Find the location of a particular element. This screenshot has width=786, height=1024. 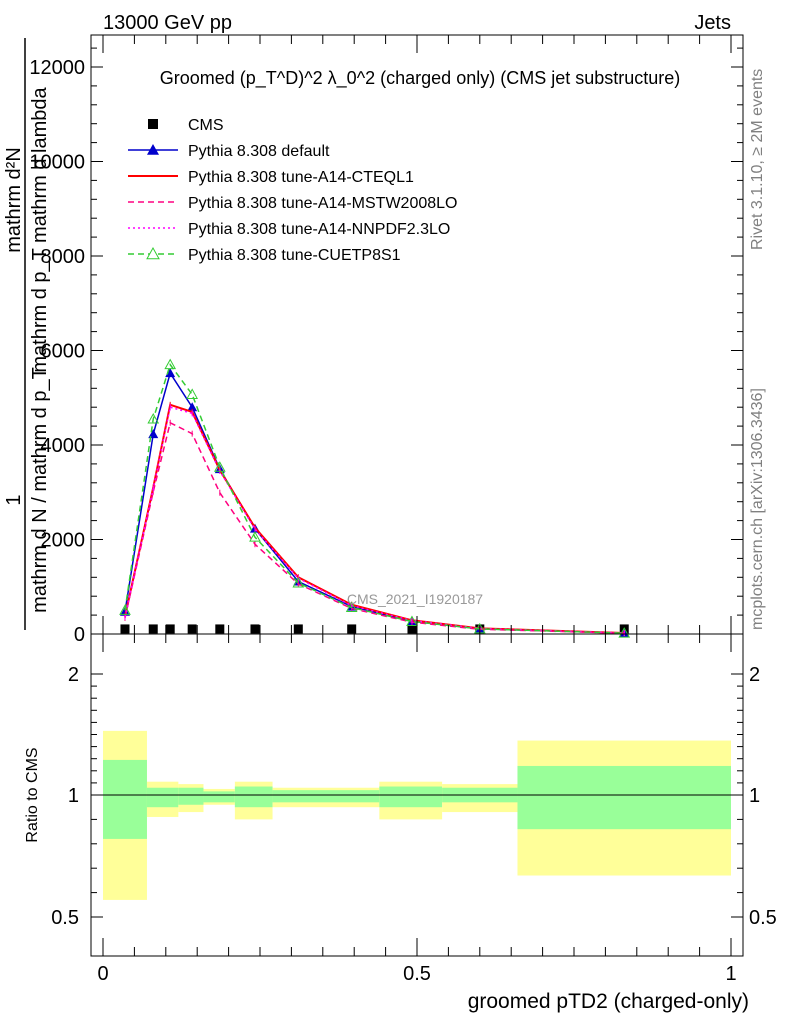

main-ytick-label: 2000 is located at coordinates (63, 541).